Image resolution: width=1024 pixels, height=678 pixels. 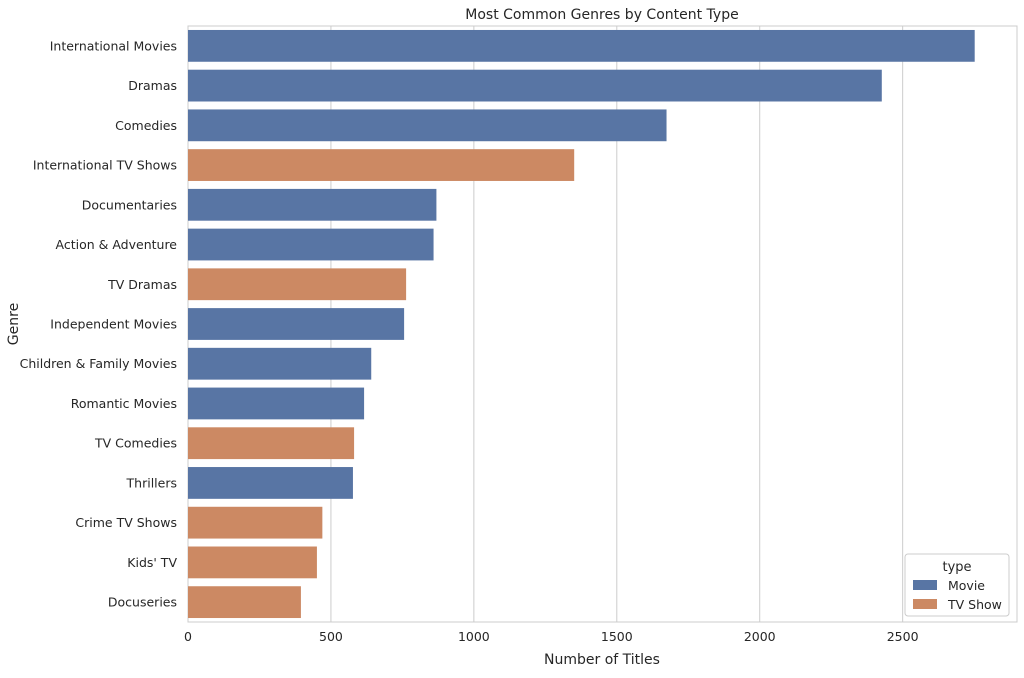 I want to click on legend-label-movie: Movie, so click(x=966, y=585).